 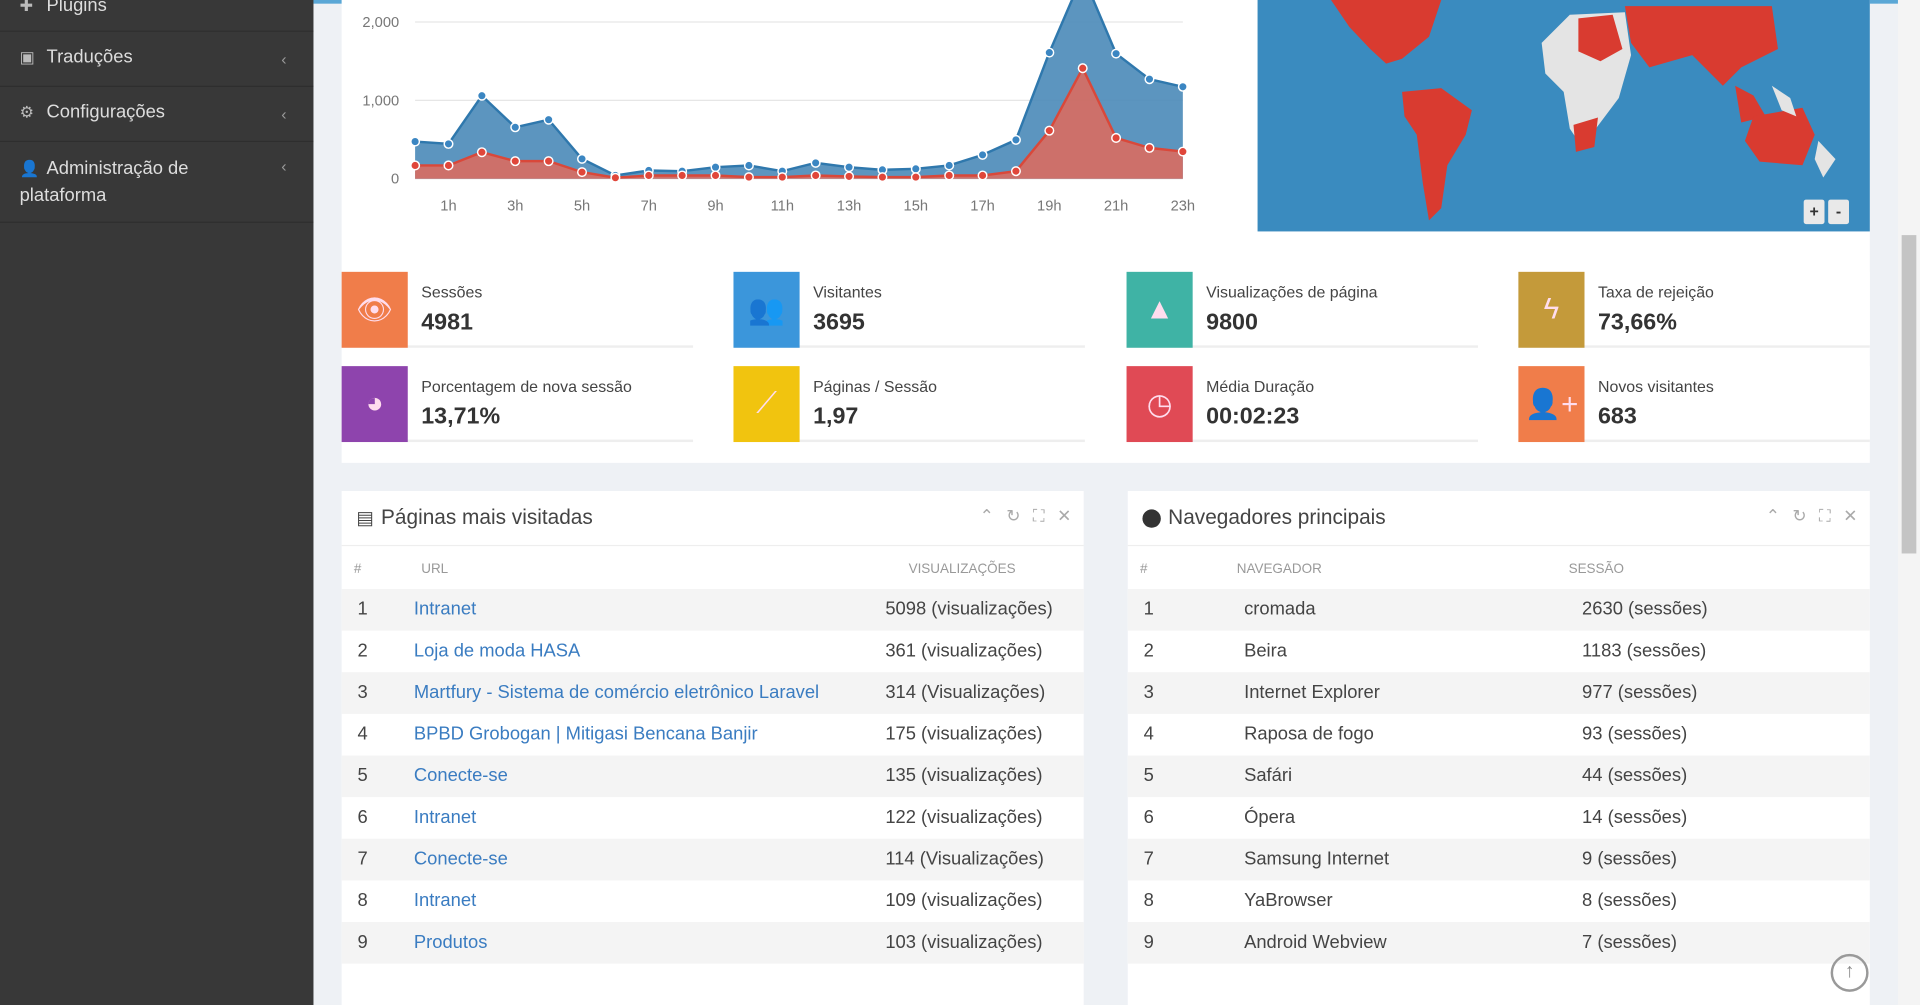 What do you see at coordinates (1498, 609) in the screenshot?
I see `table-row: 1 cromada 2630 (sessões)` at bounding box center [1498, 609].